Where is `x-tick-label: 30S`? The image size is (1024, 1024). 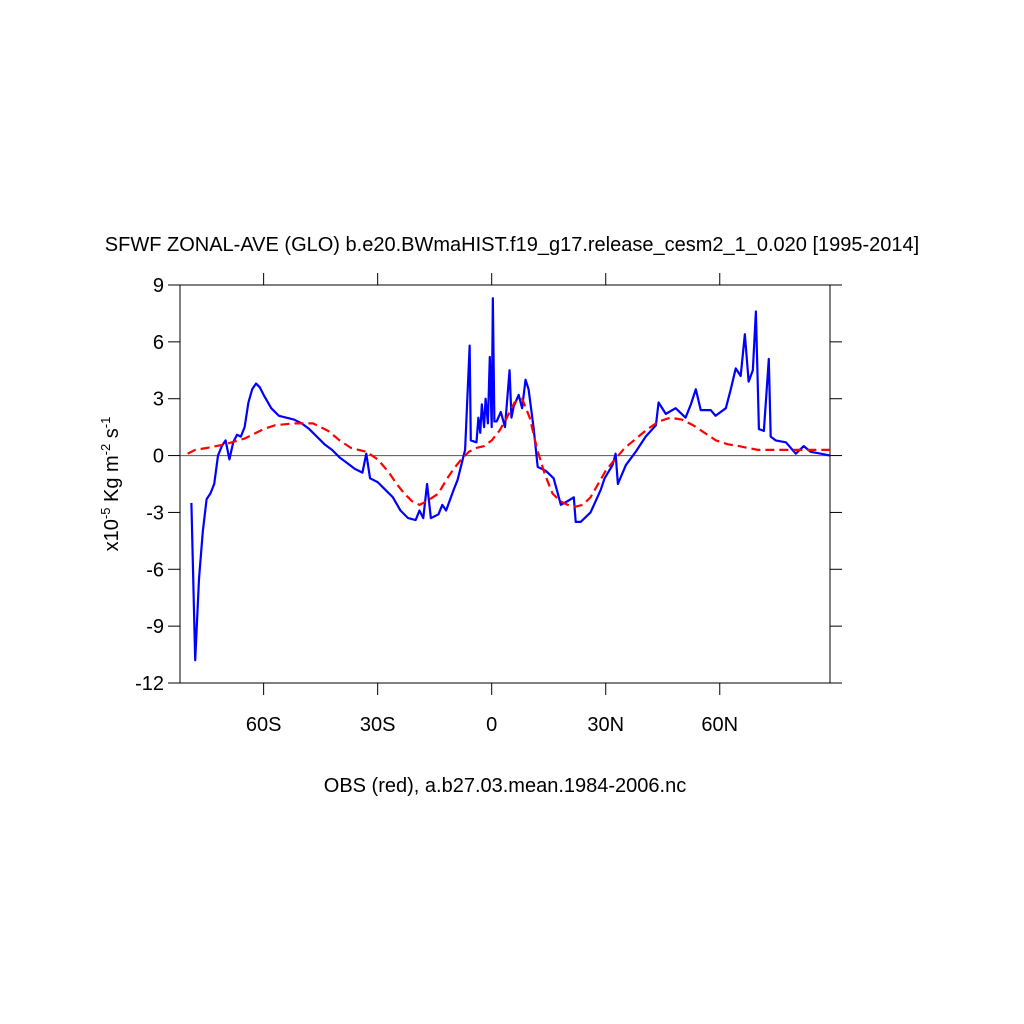
x-tick-label: 30S is located at coordinates (378, 725).